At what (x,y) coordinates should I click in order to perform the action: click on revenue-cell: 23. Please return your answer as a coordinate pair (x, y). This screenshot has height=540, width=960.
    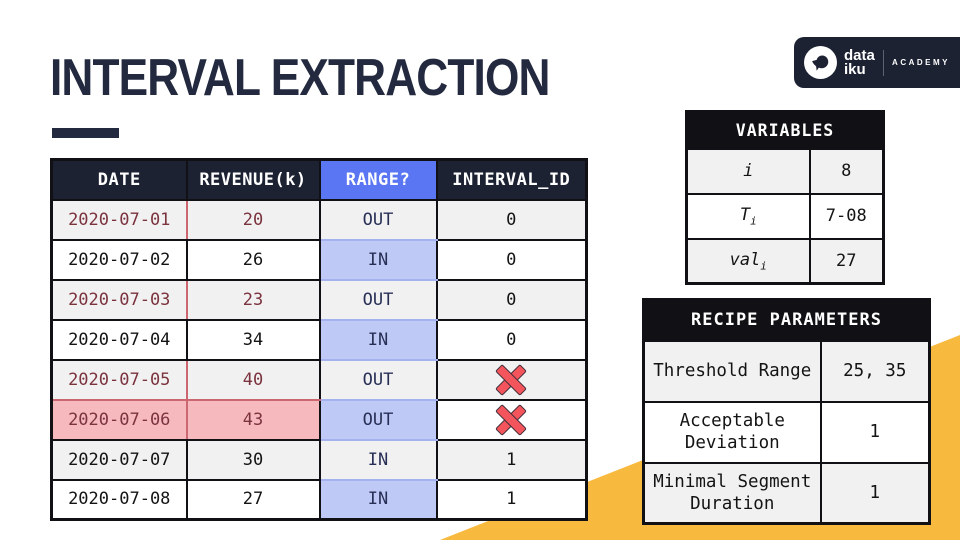
    Looking at the image, I should click on (253, 299).